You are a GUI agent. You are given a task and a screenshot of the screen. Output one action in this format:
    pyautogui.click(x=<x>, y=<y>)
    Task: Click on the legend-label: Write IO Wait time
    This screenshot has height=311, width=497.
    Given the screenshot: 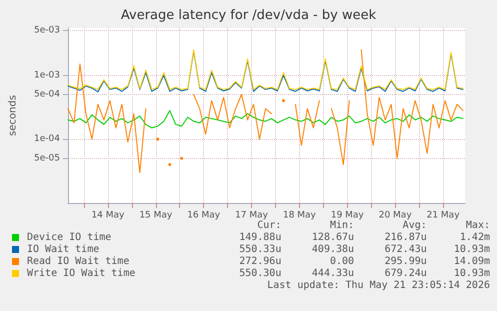 What is the action you would take?
    pyautogui.click(x=81, y=274)
    